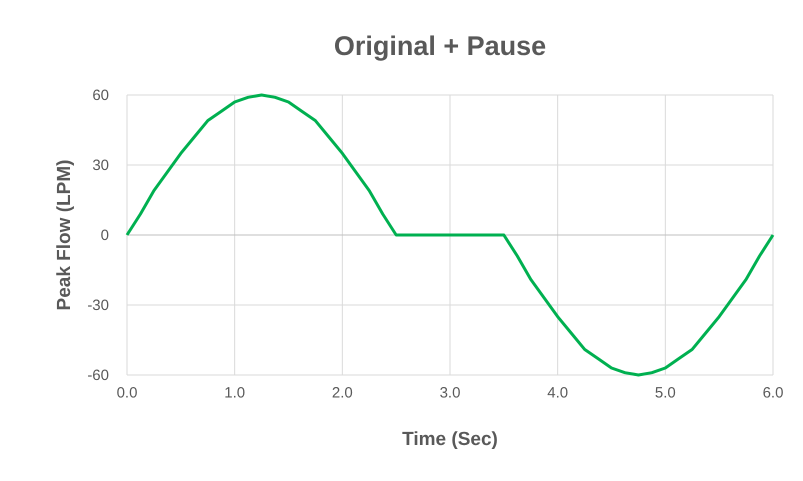  I want to click on chart-title: Original + Pause, so click(440, 46).